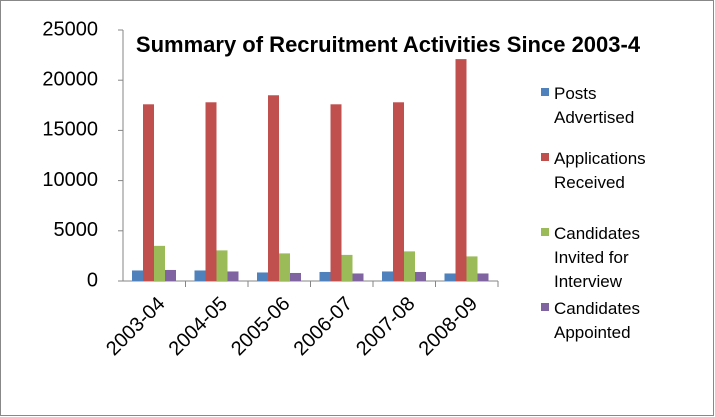  What do you see at coordinates (70, 29) in the screenshot?
I see `y-tick-label: 25000` at bounding box center [70, 29].